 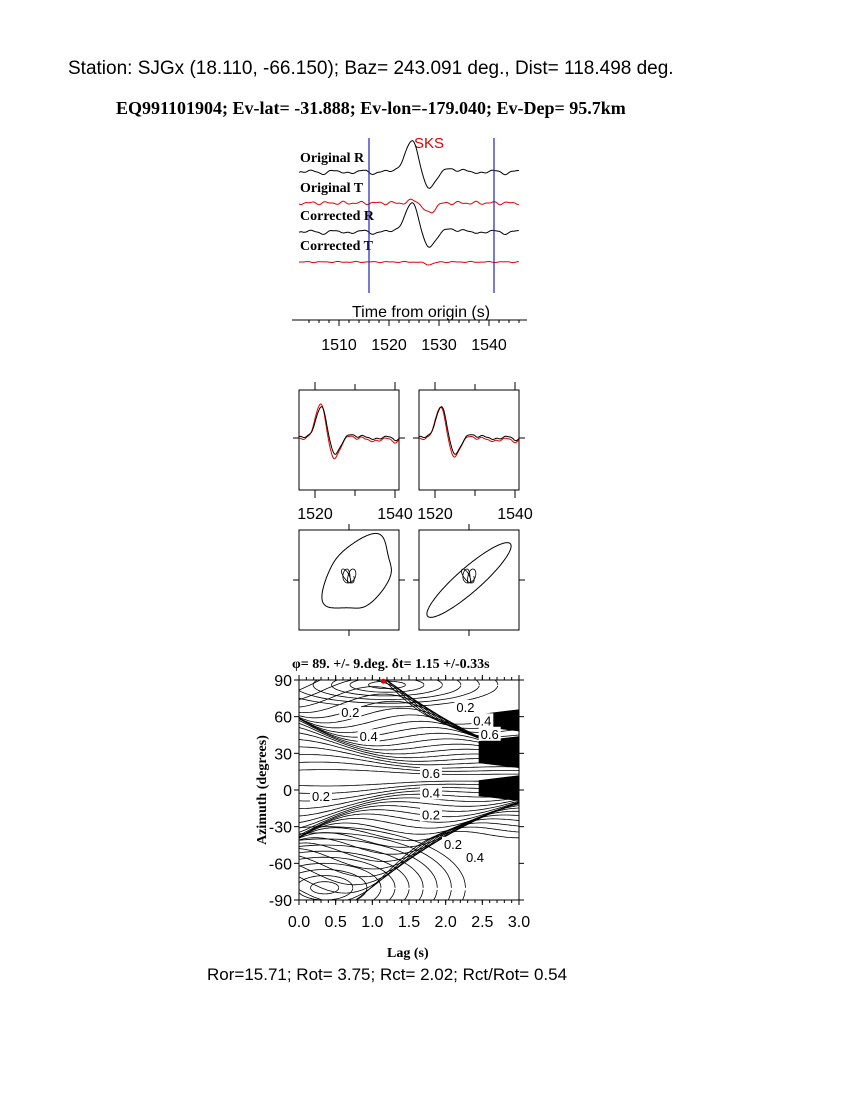 I want to click on contour-x-tick-label: 2.0, so click(x=446, y=922).